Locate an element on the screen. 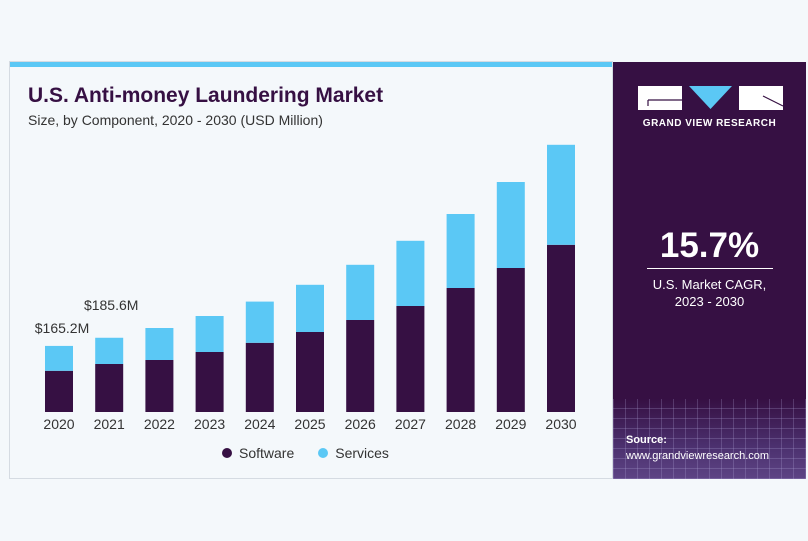 The width and height of the screenshot is (808, 541). bar-software-2021 is located at coordinates (109, 388).